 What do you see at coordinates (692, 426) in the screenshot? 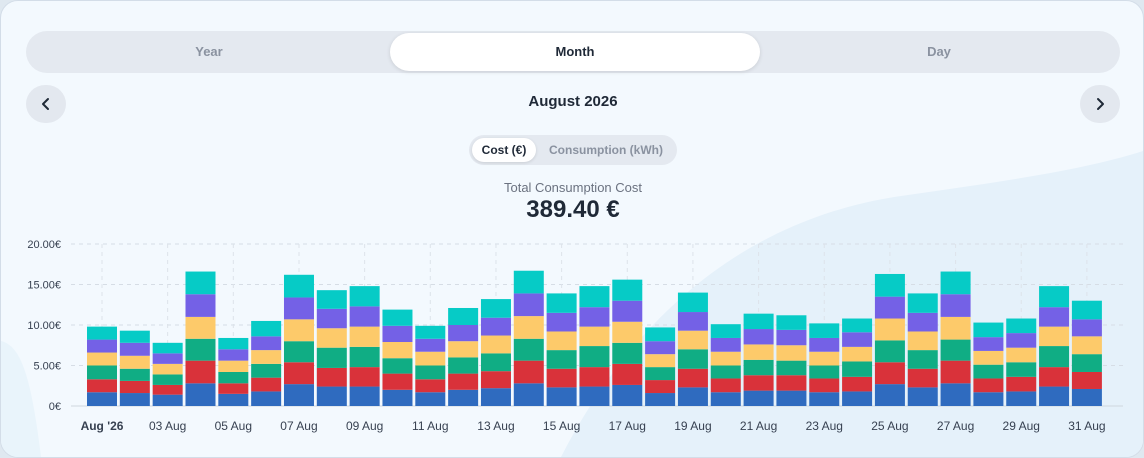
I see `x-tick-label: 19 Aug` at bounding box center [692, 426].